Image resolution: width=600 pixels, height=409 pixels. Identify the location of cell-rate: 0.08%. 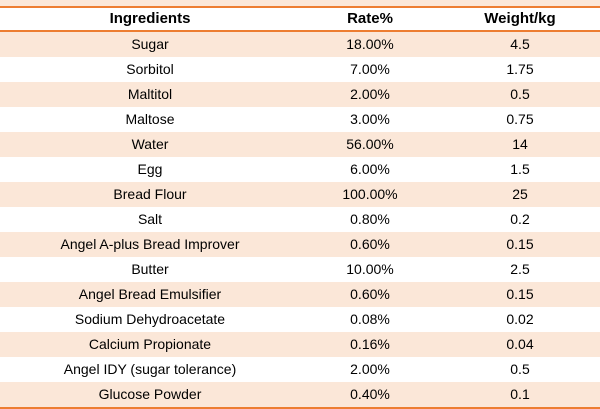
(370, 319).